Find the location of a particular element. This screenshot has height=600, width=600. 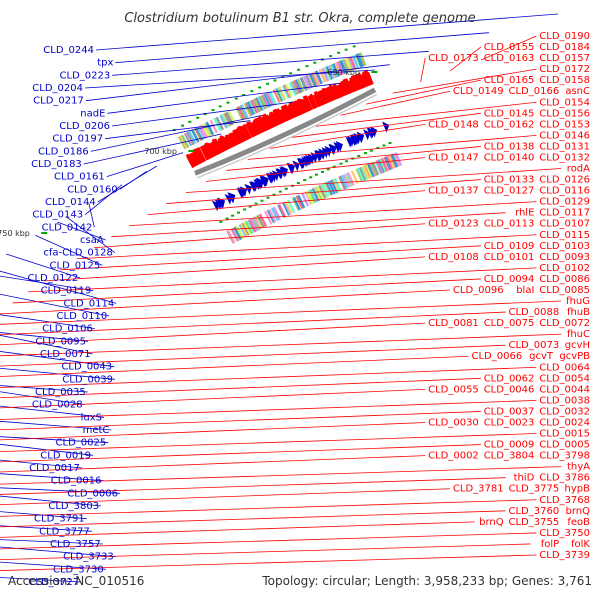

right-gene-label: CLD_0108 is located at coordinates (453, 257).